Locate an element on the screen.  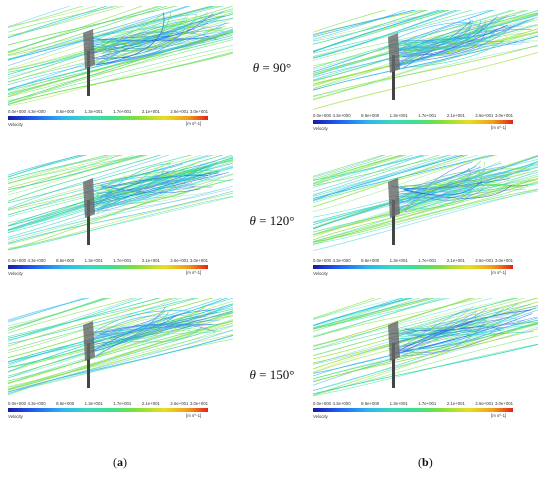
turbine-rotor is located at coordinates (89, 198).